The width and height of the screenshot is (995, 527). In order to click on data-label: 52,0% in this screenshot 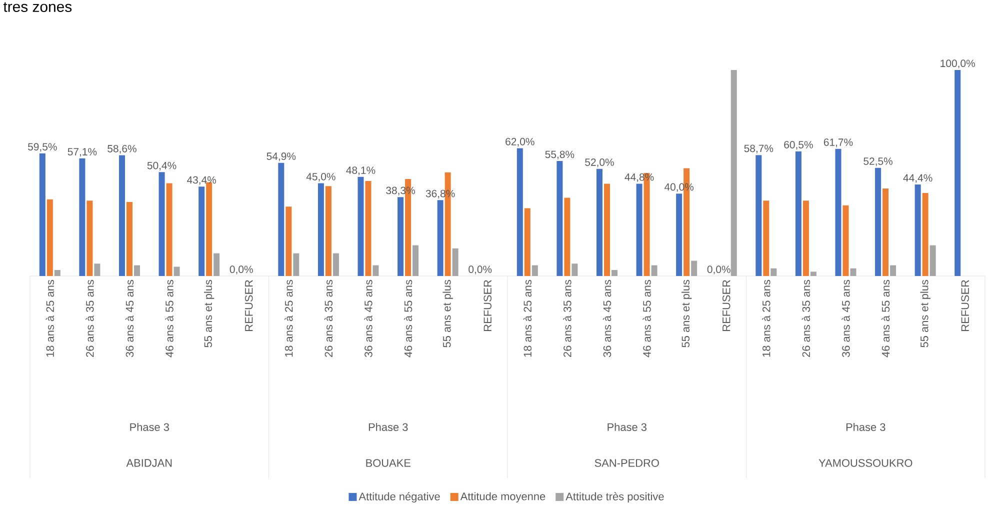, I will do `click(599, 163)`.